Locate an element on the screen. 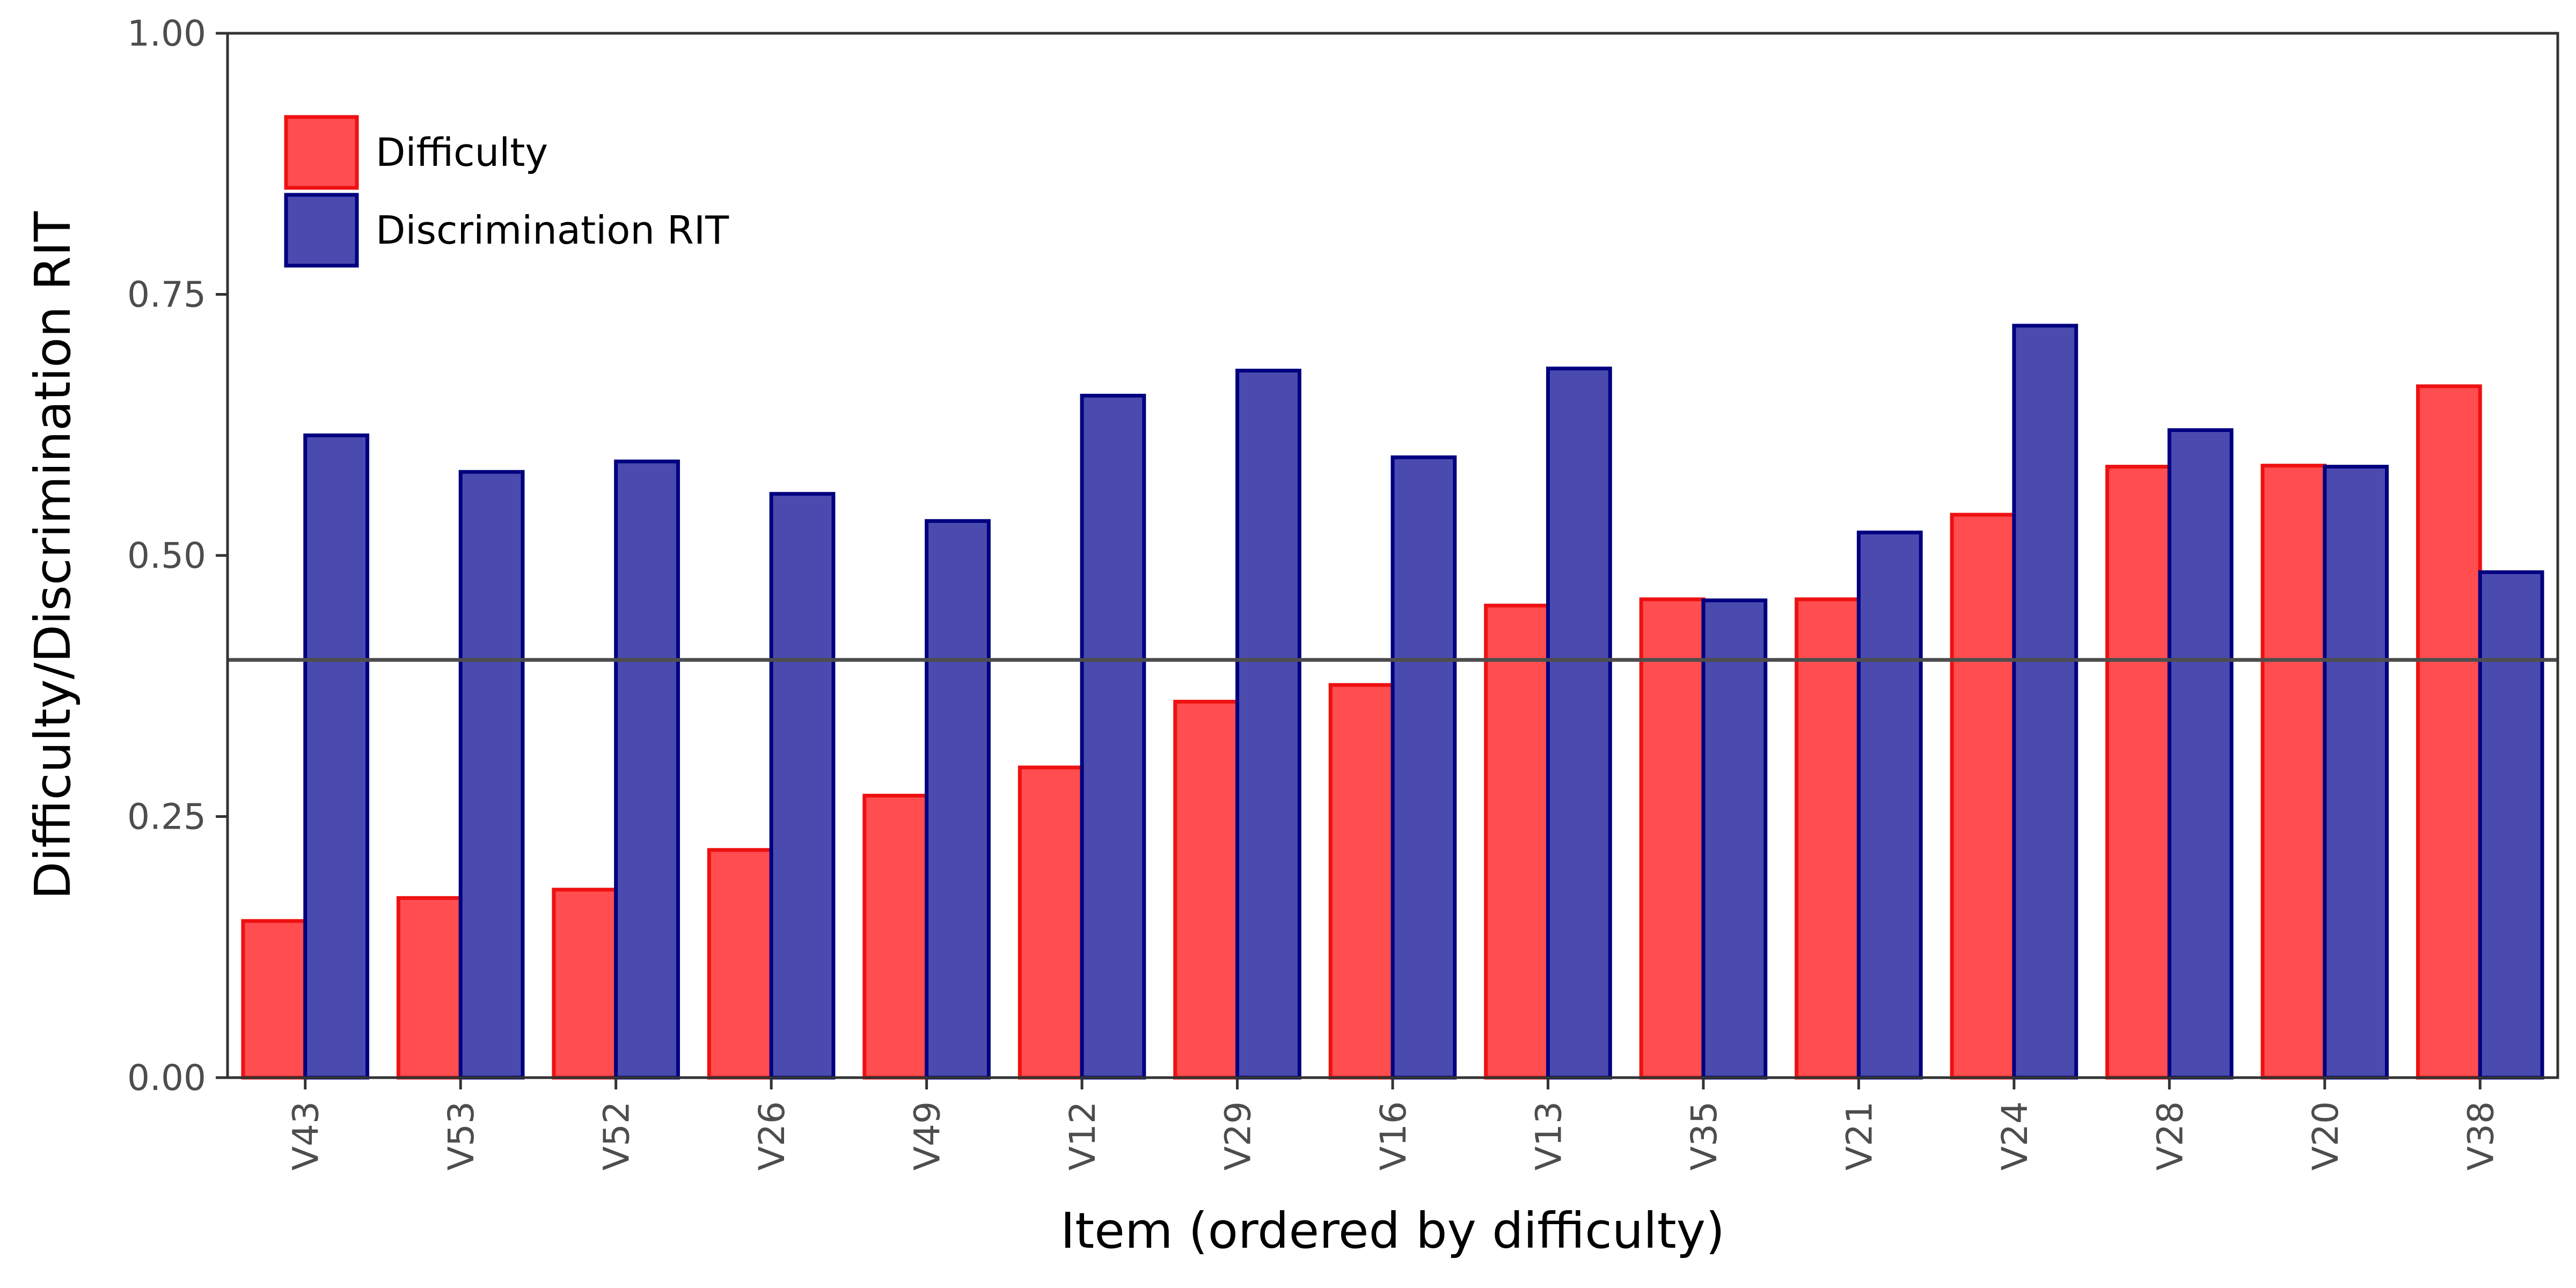  x-tick-label: V53 is located at coordinates (461, 1135).